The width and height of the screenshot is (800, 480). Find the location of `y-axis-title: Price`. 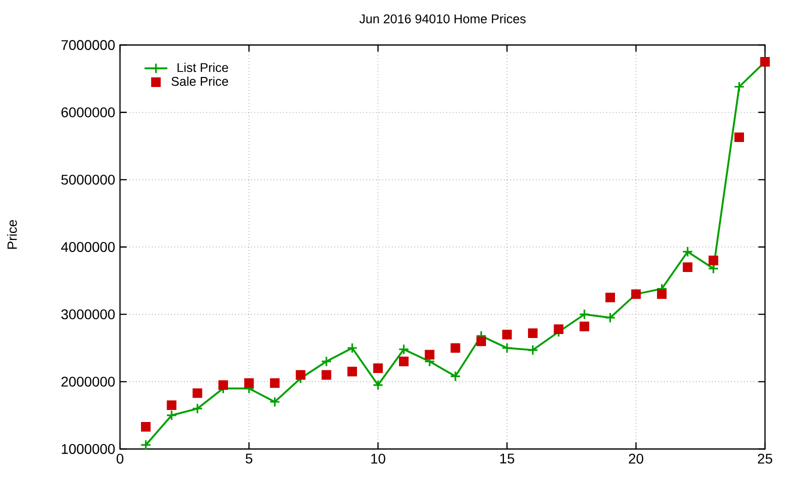

y-axis-title: Price is located at coordinates (12, 234).